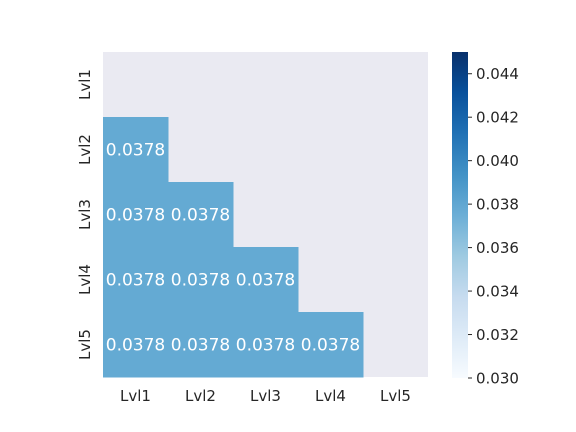 This screenshot has width=576, height=432. I want to click on cell-annotation-r5-c3: 0.0378, so click(265, 346).